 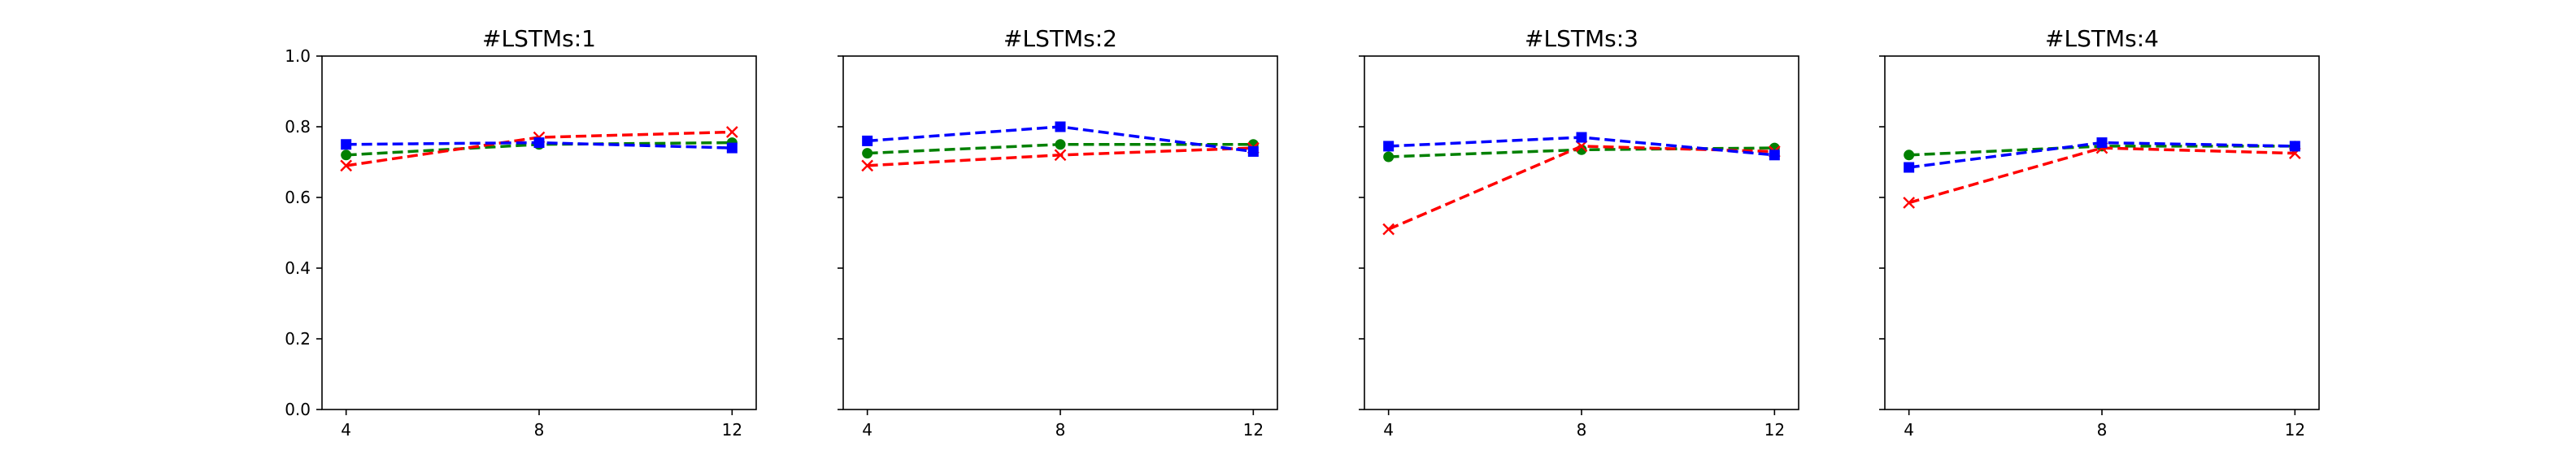 What do you see at coordinates (539, 38) in the screenshot?
I see `chart-title: #LSTMs:1` at bounding box center [539, 38].